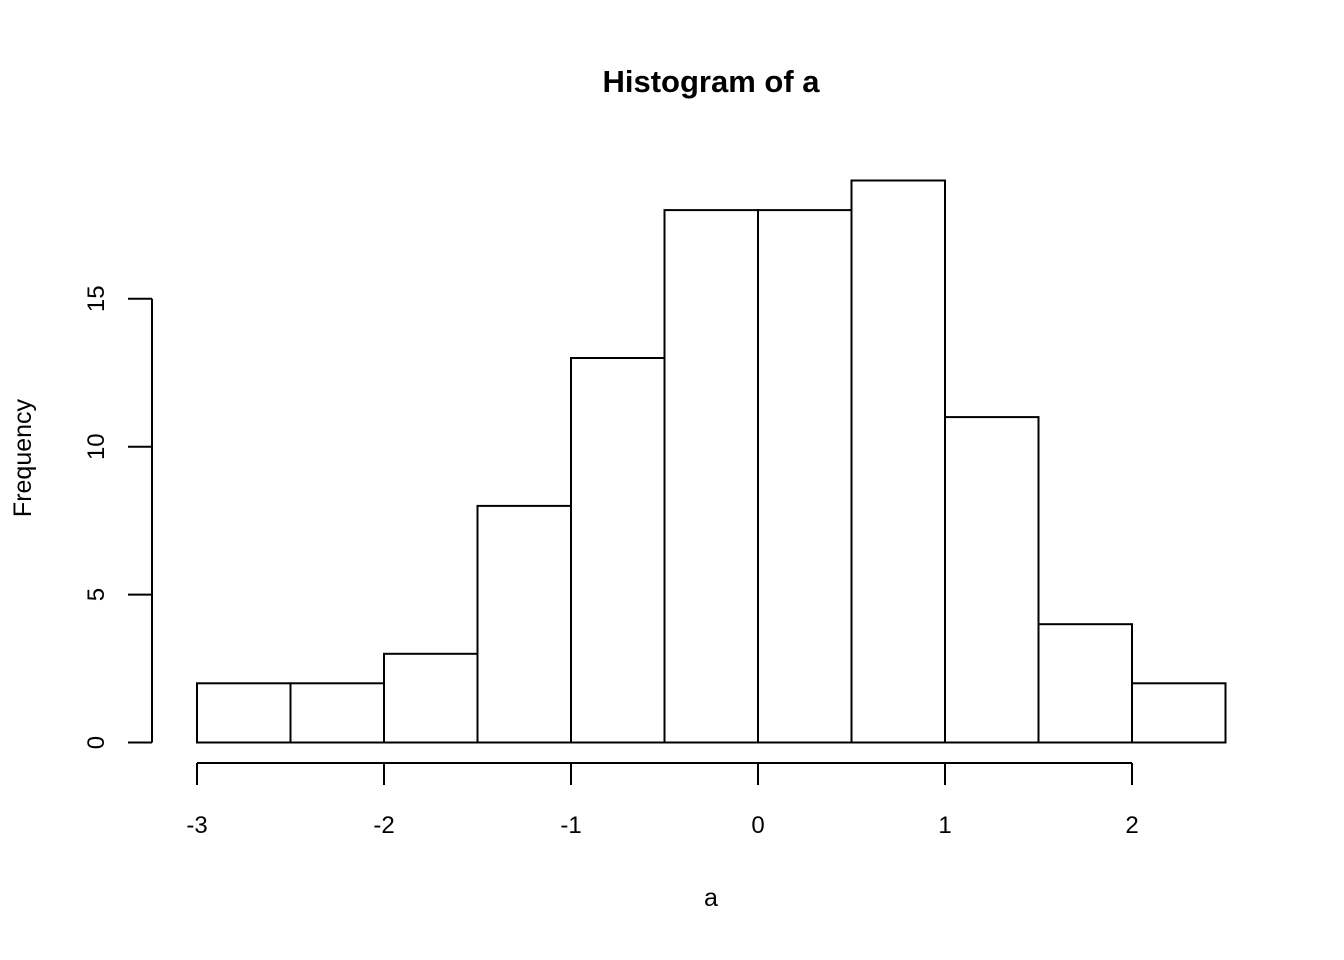 Image resolution: width=1344 pixels, height=960 pixels. What do you see at coordinates (96, 446) in the screenshot?
I see `y-tick-label: 10` at bounding box center [96, 446].